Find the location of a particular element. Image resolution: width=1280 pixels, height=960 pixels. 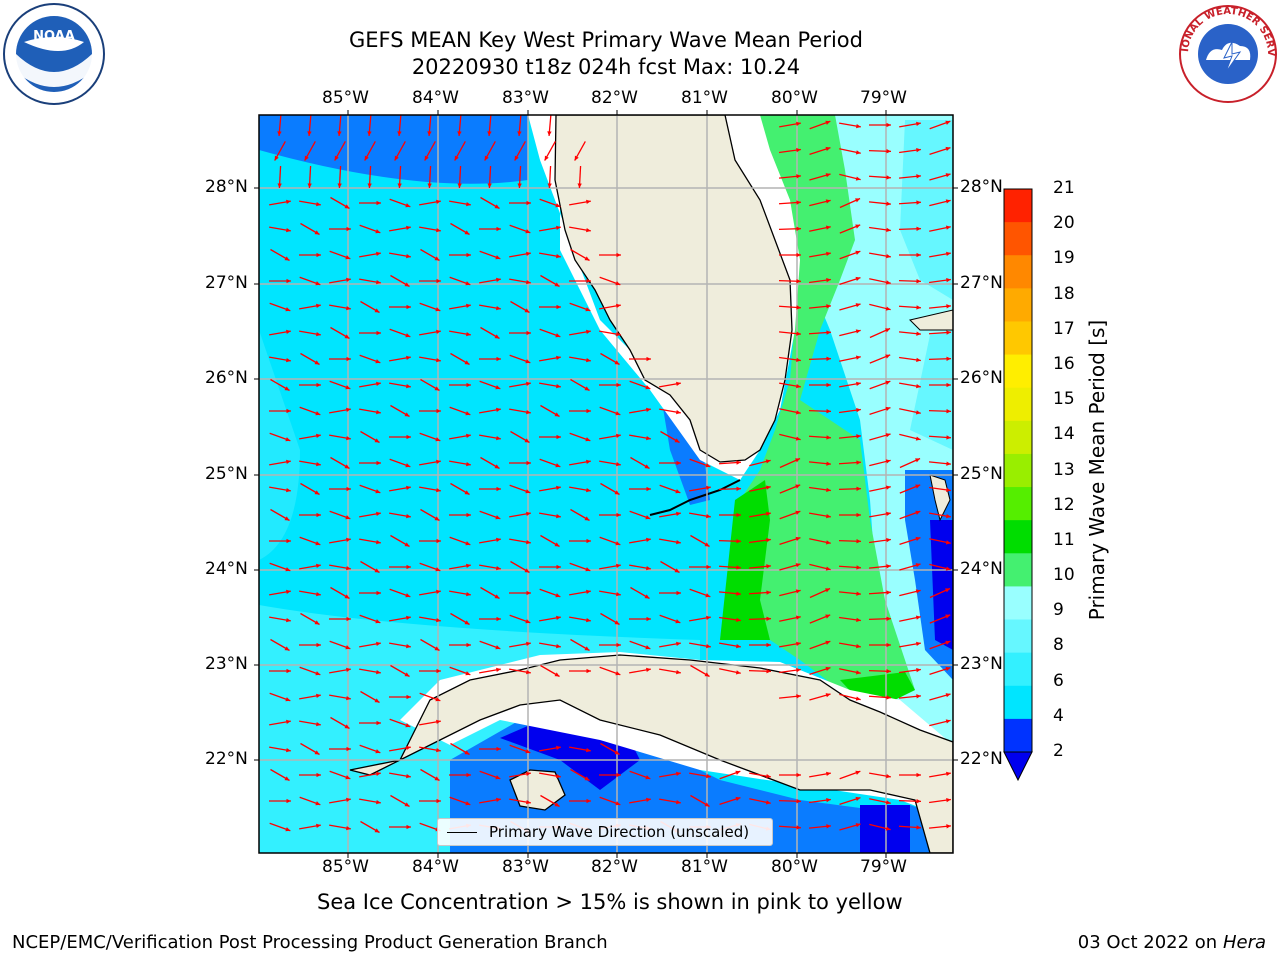

map-legend: Primary Wave Direction (unscaled) is located at coordinates (605, 832).